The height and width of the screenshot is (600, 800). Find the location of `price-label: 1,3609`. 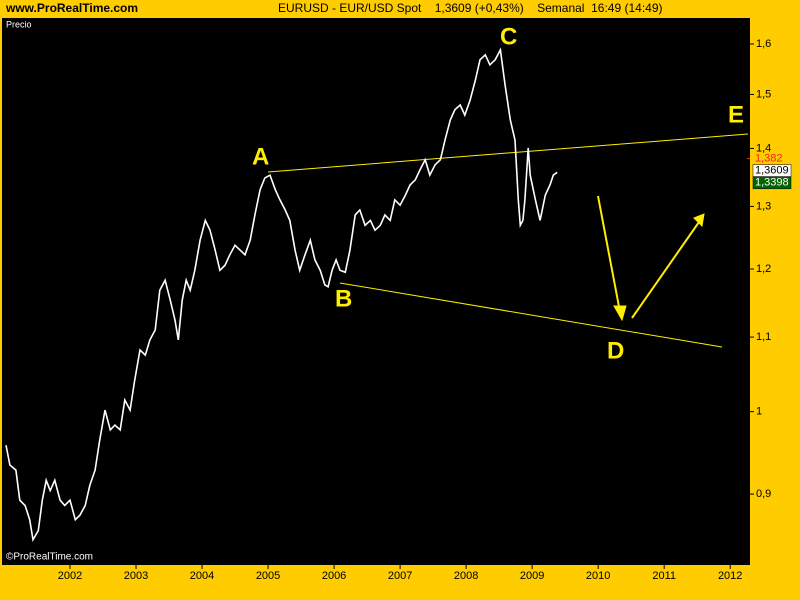

price-label: 1,3609 is located at coordinates (772, 170).